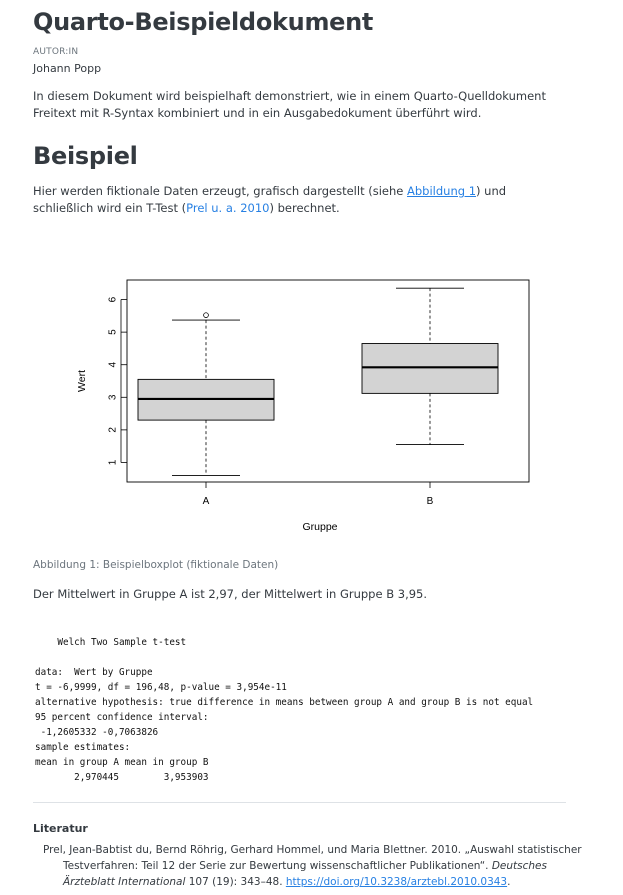  I want to click on x-tick-label: B, so click(430, 501).